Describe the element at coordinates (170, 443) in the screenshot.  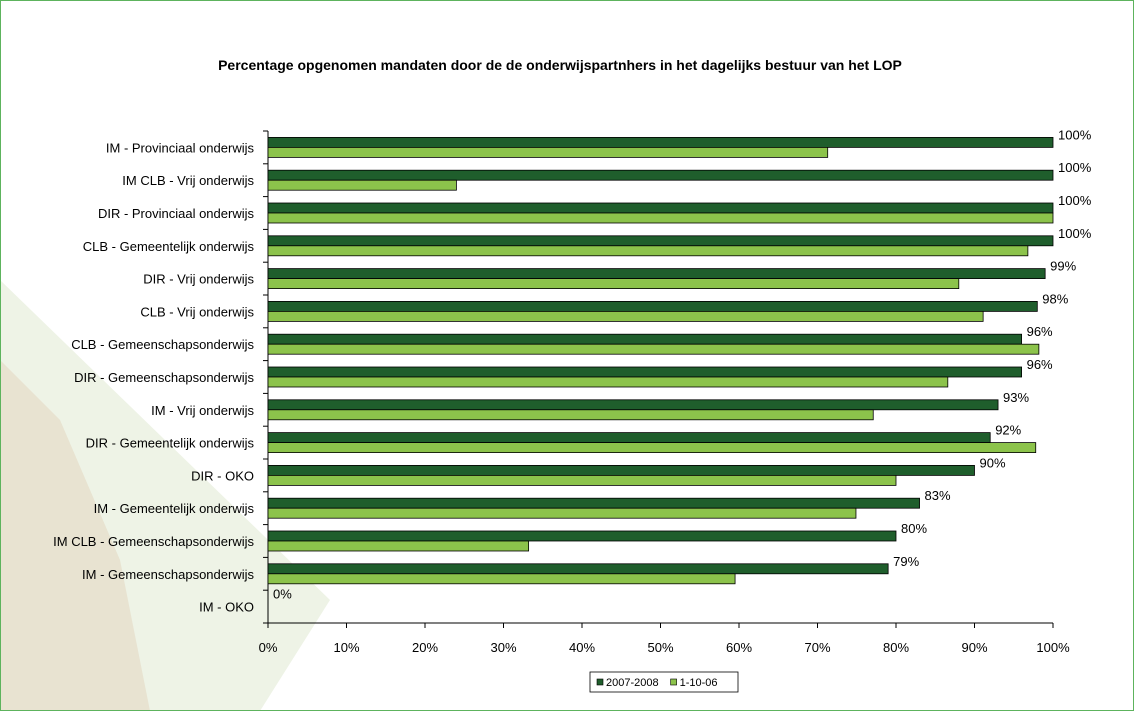
I see `y-tick-label: DIR - Gemeentelijk onderwijs` at that location.